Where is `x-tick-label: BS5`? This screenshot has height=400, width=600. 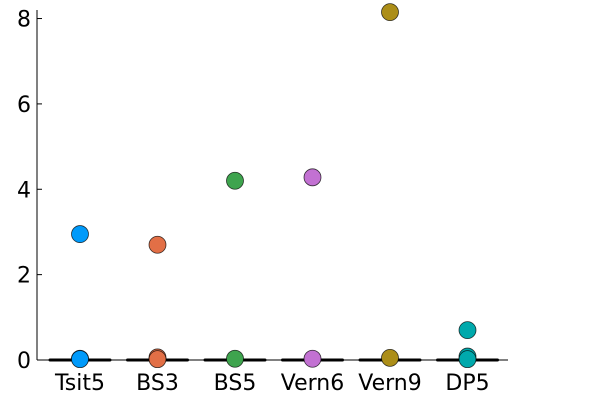
x-tick-label: BS5 is located at coordinates (235, 383).